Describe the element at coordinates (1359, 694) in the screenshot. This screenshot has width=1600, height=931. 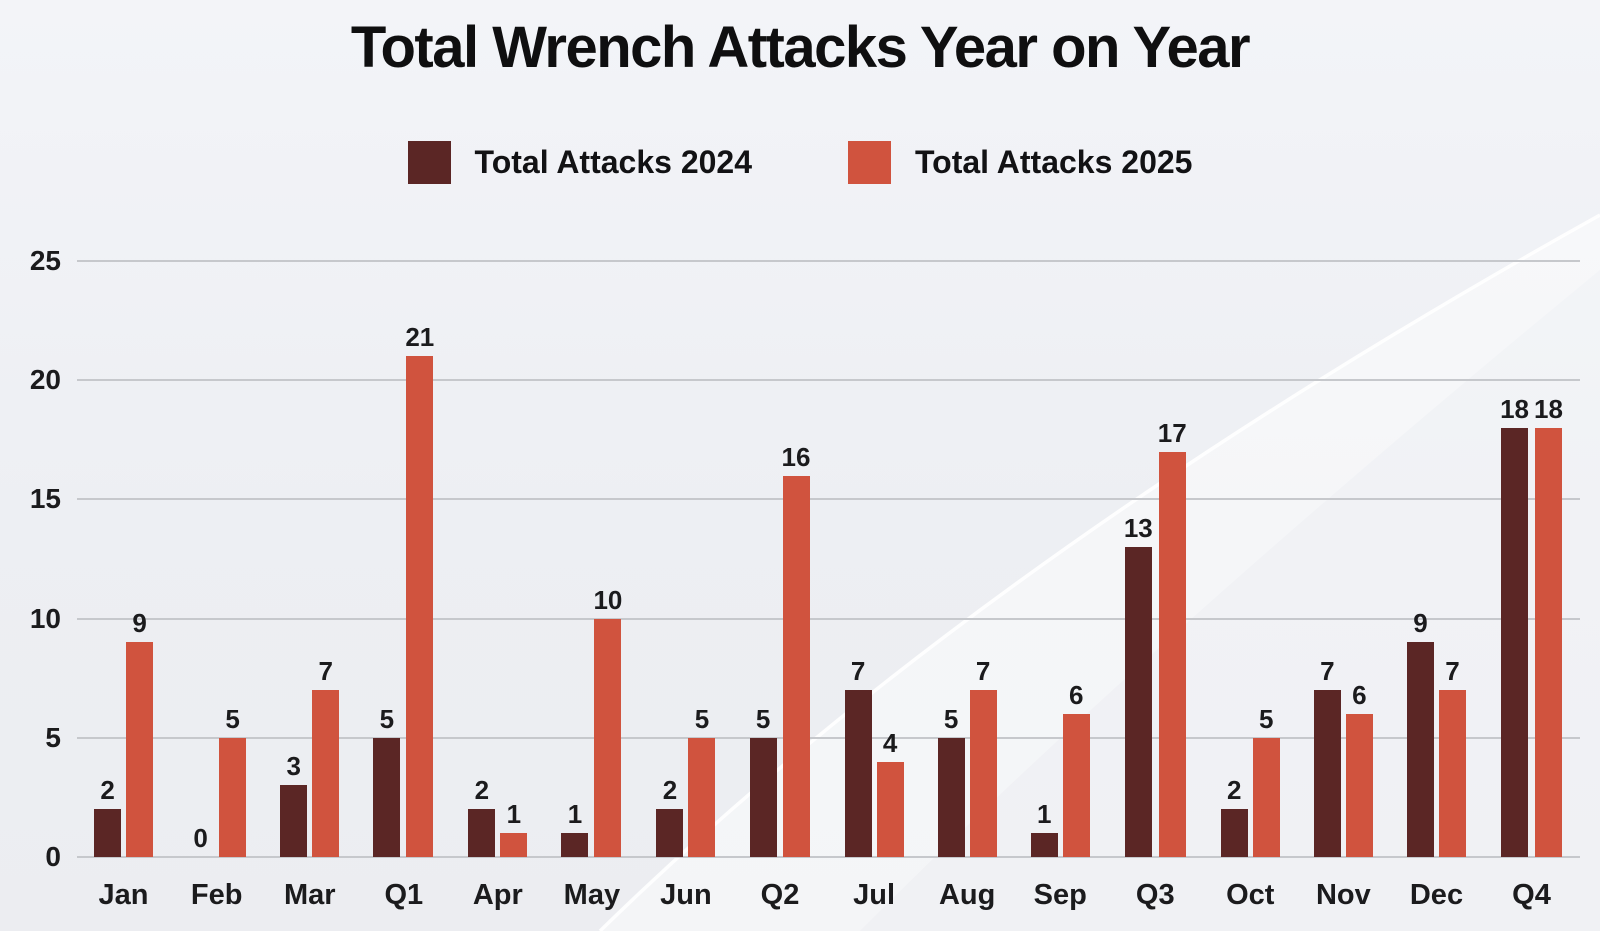
I see `value-label-nov-2025: 6` at that location.